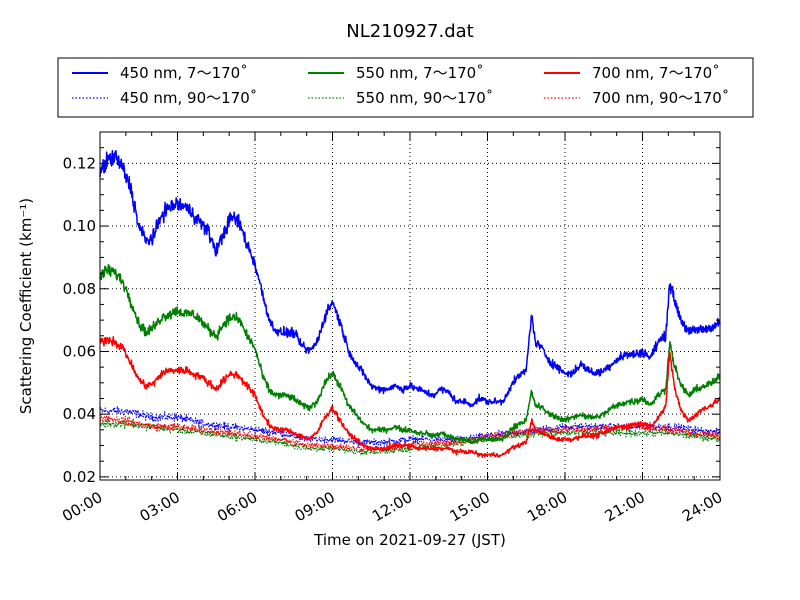 The width and height of the screenshot is (800, 600). I want to click on x-tick-label: 15:00, so click(470, 506).